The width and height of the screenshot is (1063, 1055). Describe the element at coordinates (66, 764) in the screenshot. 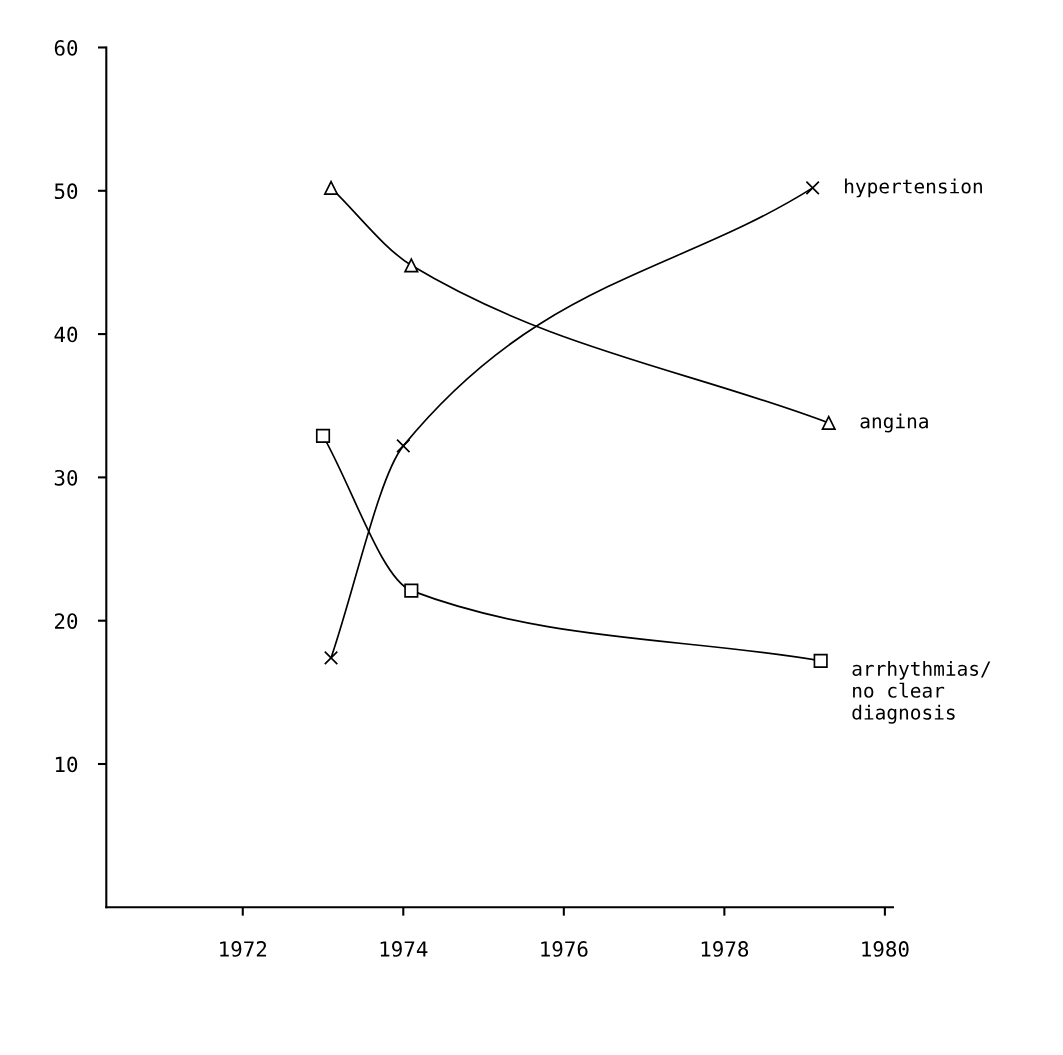

I see `y-tick-label: 10` at that location.